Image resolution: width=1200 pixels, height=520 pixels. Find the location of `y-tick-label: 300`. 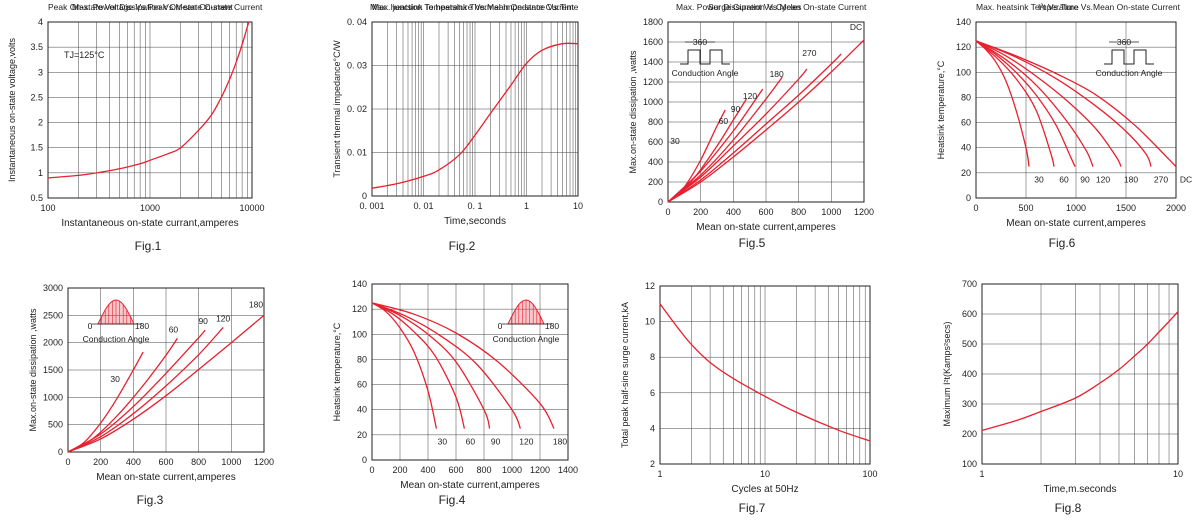

y-tick-label: 300 is located at coordinates (969, 404).